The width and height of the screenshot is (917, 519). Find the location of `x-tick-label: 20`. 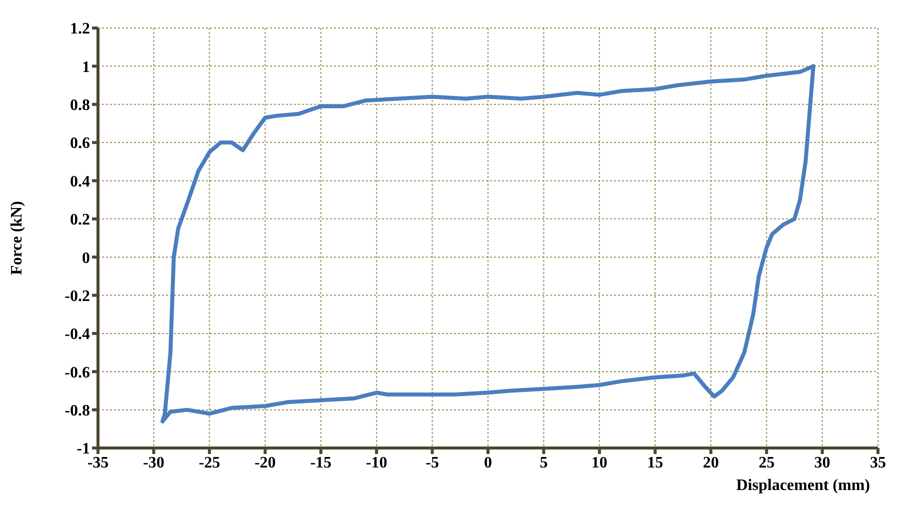

x-tick-label: 20 is located at coordinates (710, 463).